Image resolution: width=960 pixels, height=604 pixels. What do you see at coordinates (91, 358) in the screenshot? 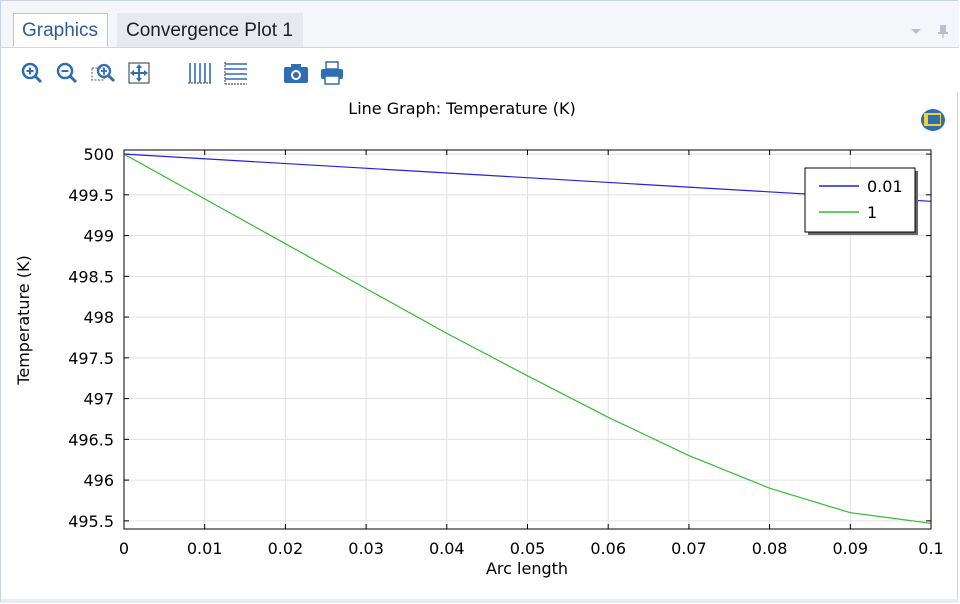
I see `y-tick-label: 497.5` at bounding box center [91, 358].